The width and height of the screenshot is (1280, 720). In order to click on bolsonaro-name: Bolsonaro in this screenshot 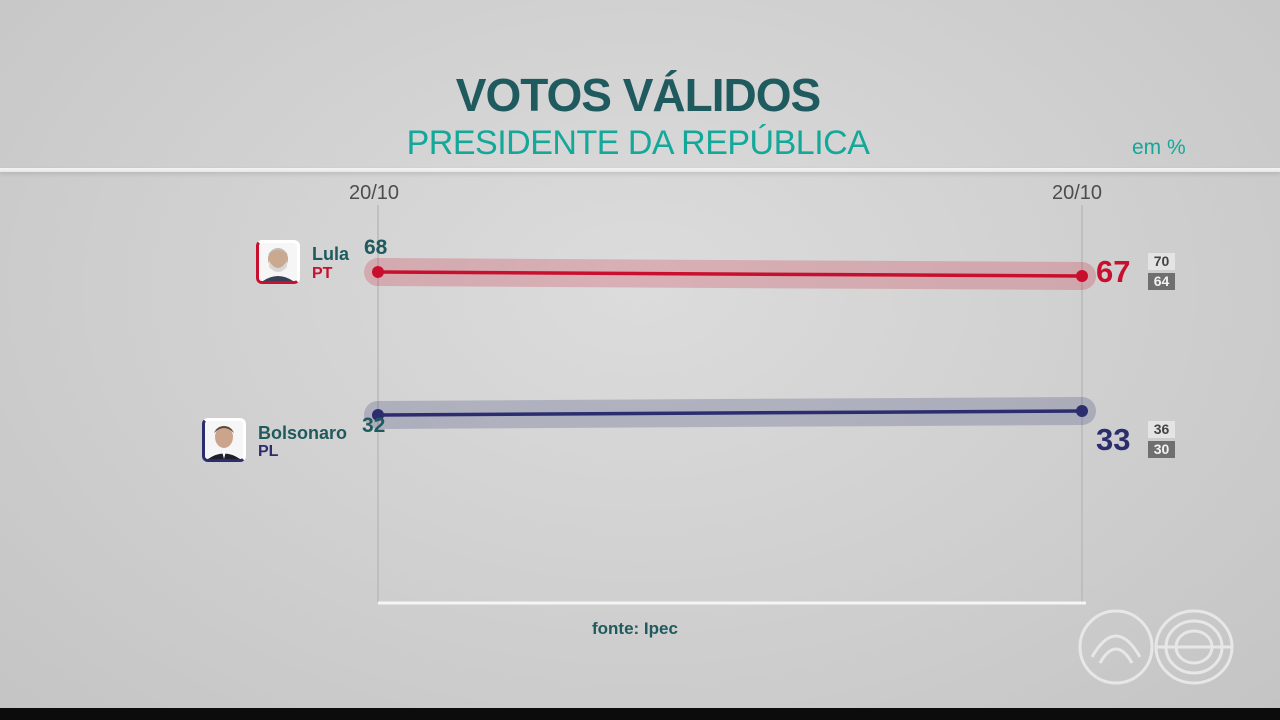, I will do `click(303, 433)`.